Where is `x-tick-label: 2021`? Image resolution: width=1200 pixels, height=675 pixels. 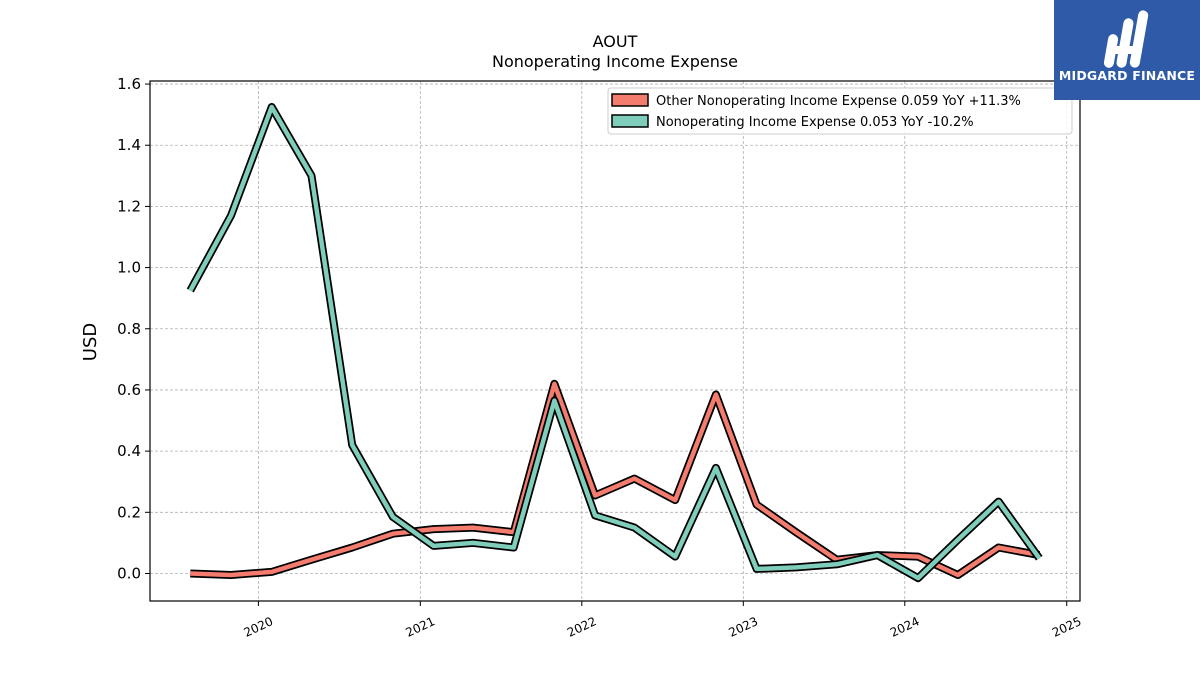 x-tick-label: 2021 is located at coordinates (421, 627).